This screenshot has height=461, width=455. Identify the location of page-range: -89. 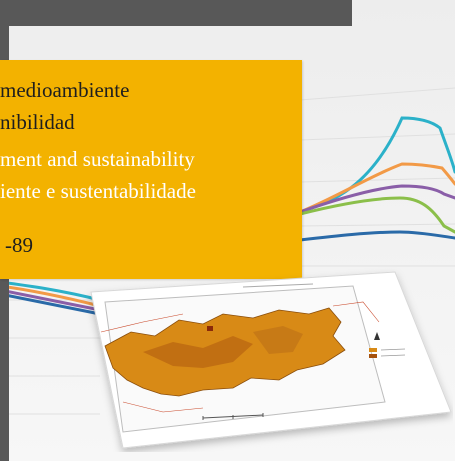
(19, 245).